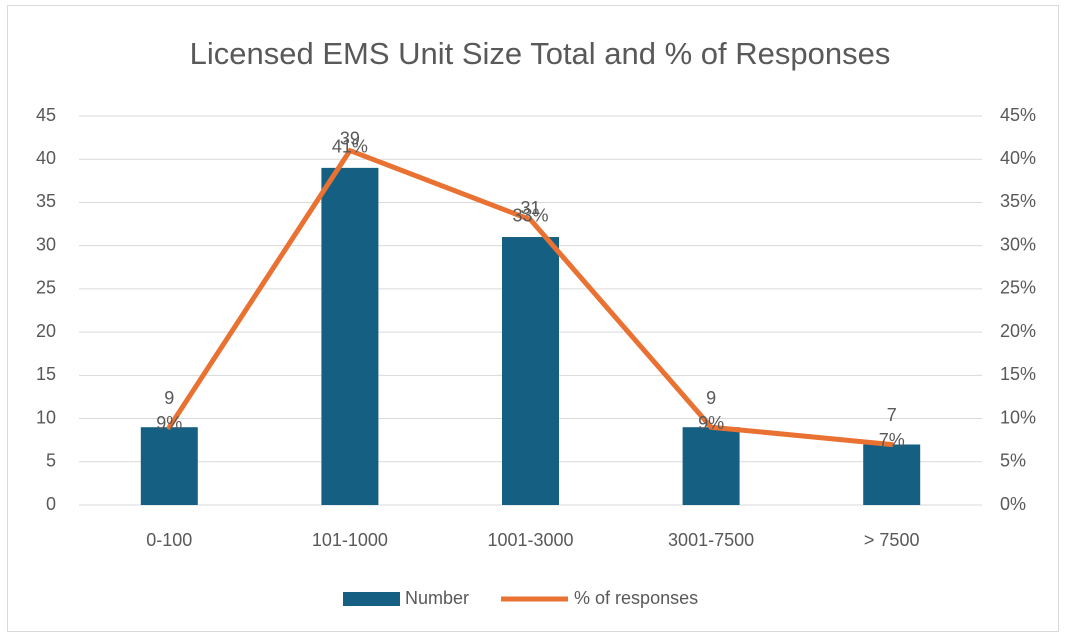  I want to click on y2-tick-label: 35%, so click(1018, 201).